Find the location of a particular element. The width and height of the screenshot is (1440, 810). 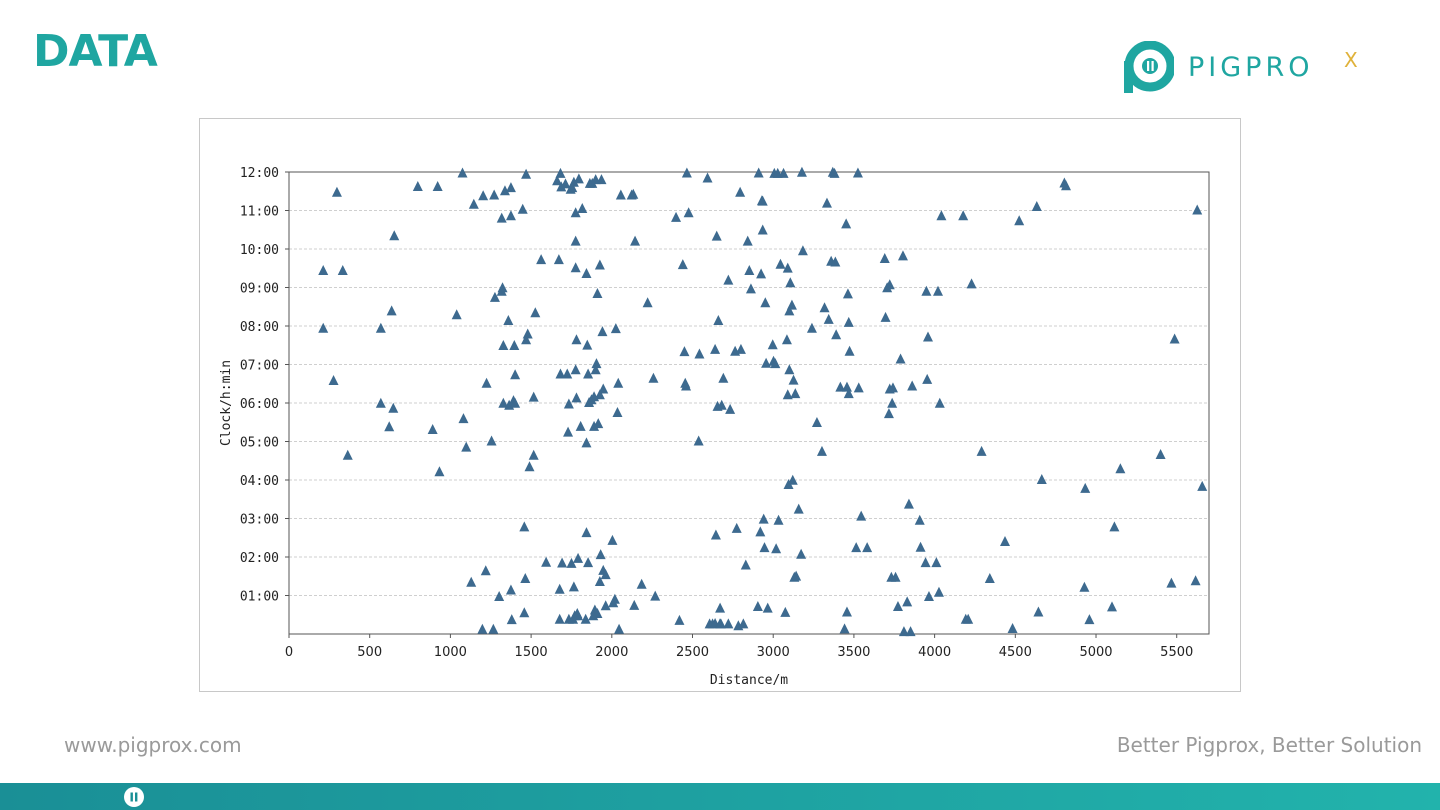

y-tick-label: 09:00 is located at coordinates (259, 289).